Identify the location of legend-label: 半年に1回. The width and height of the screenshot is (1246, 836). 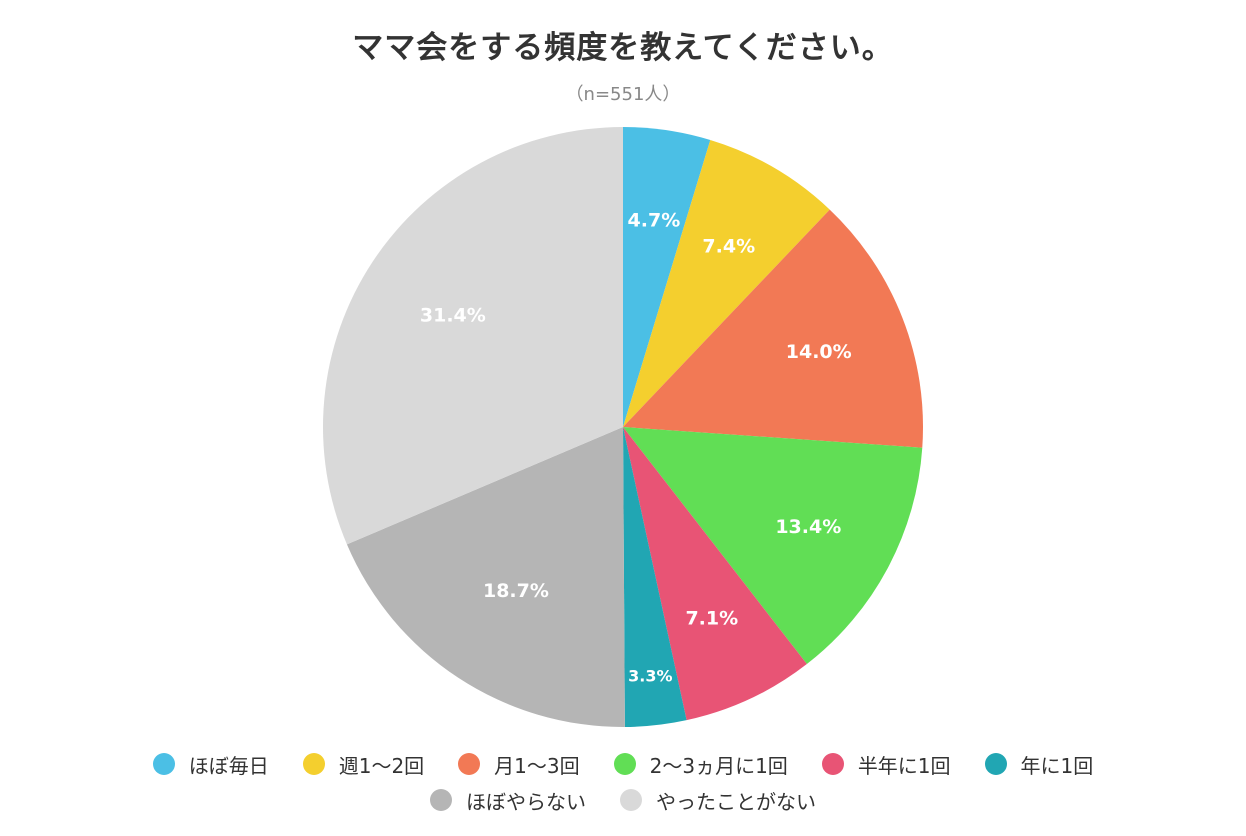
(904, 765).